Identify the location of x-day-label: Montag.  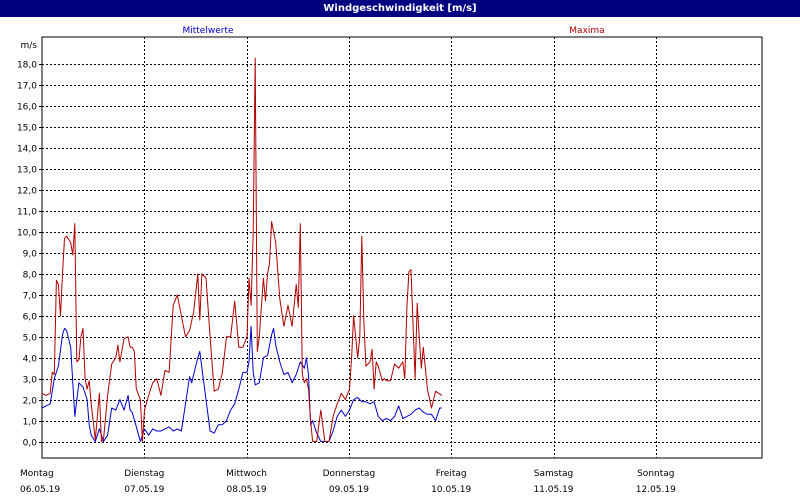
(37, 474).